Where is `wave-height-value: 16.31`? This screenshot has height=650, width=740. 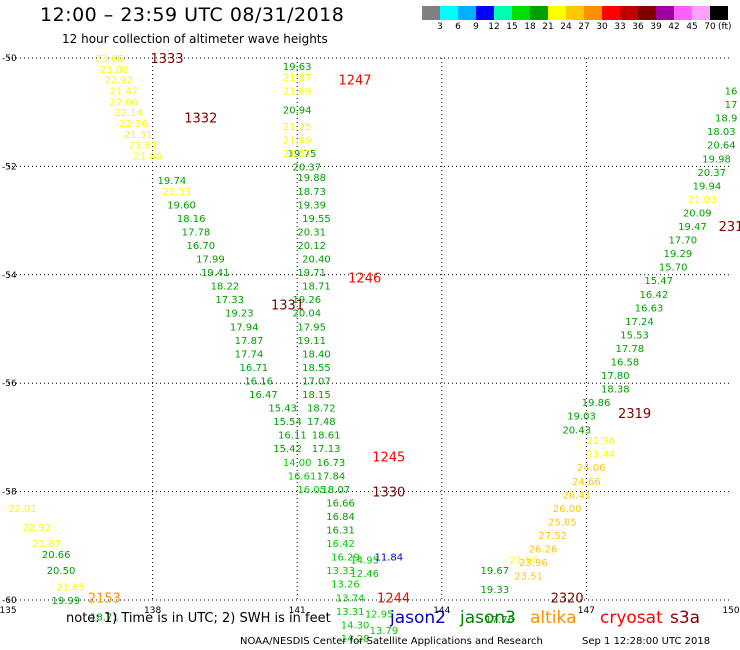 wave-height-value: 16.31 is located at coordinates (340, 531).